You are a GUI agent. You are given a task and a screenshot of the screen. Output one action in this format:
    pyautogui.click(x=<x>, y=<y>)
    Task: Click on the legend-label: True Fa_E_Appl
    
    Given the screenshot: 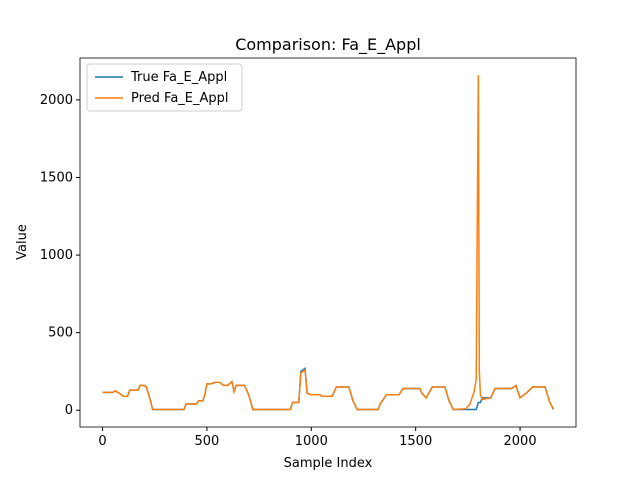 What is the action you would take?
    pyautogui.click(x=178, y=77)
    